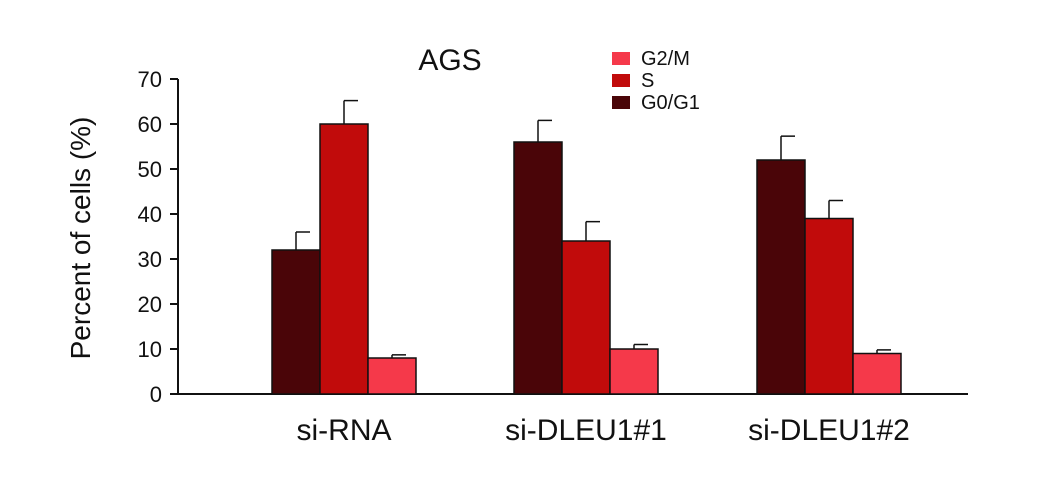 This screenshot has height=503, width=1038. I want to click on y-tick-label: 10, so click(150, 349).